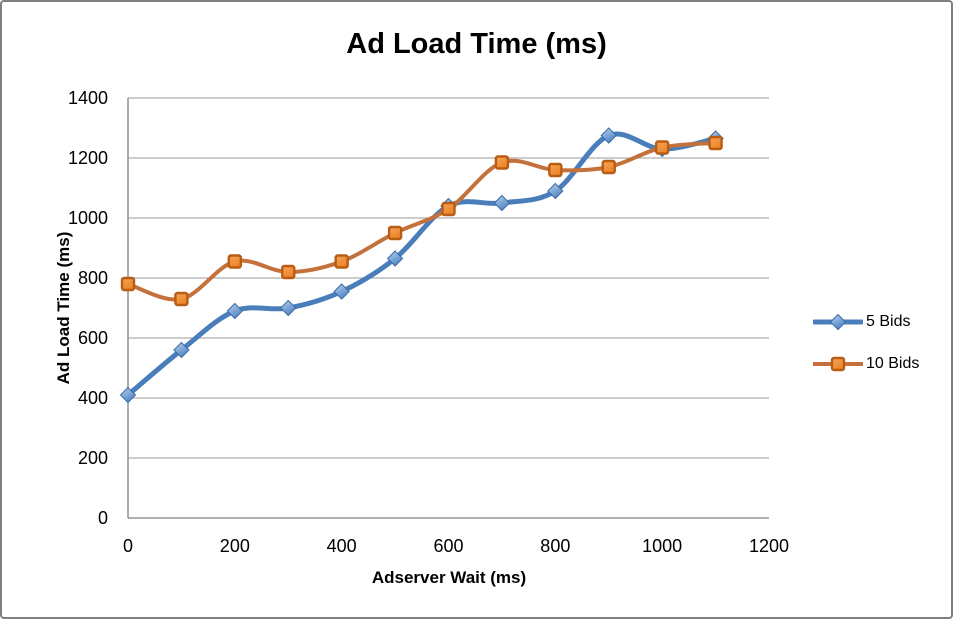  What do you see at coordinates (888, 321) in the screenshot?
I see `legend-label: 5 Bids` at bounding box center [888, 321].